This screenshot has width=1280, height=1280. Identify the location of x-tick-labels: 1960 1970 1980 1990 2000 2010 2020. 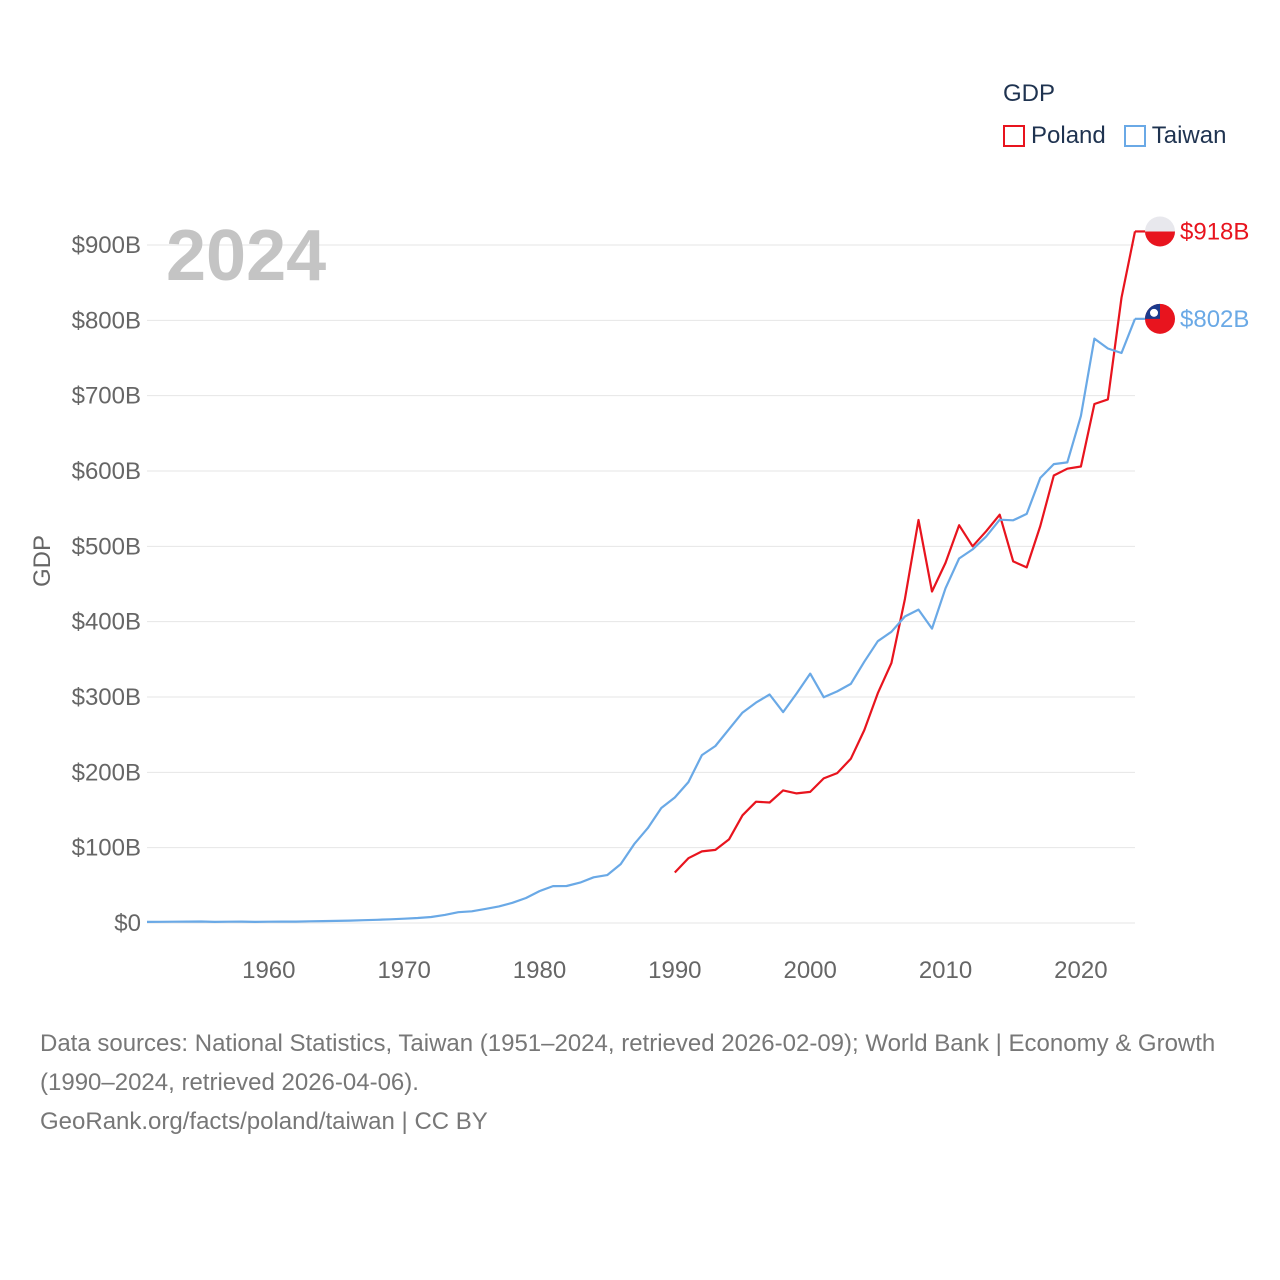
(674, 970).